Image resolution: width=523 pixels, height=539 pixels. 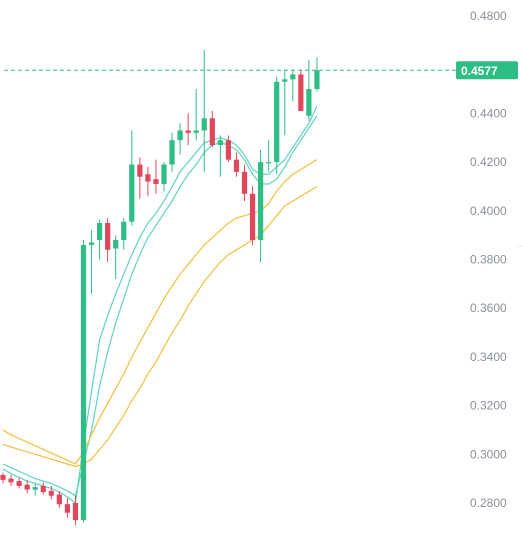 What do you see at coordinates (488, 16) in the screenshot?
I see `y-tick-label: 0.4800` at bounding box center [488, 16].